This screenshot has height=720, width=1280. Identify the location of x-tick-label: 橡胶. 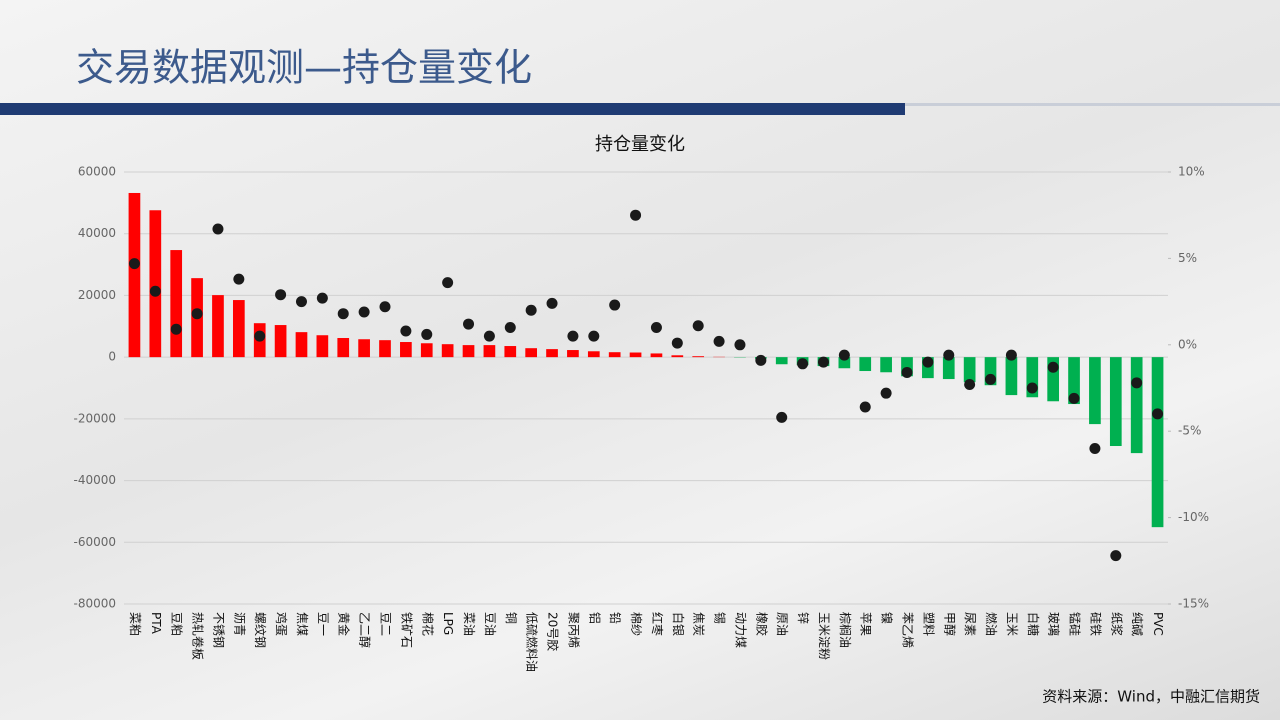
(761, 624).